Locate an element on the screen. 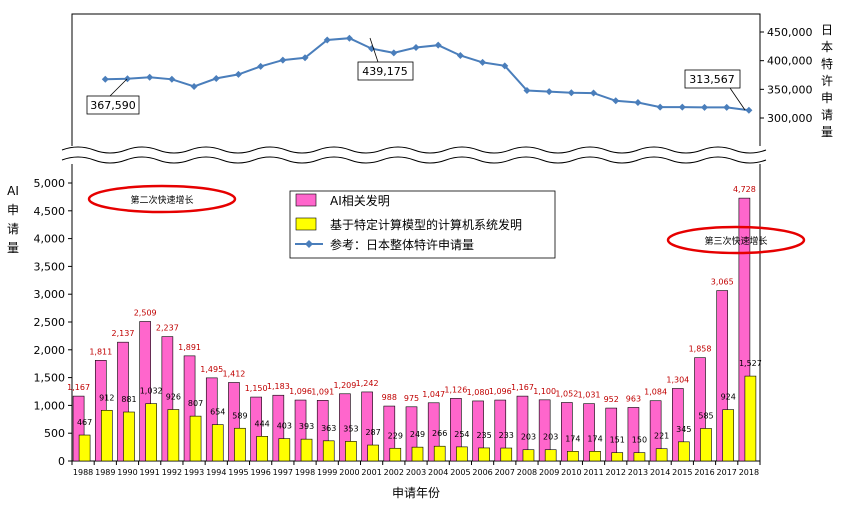 Image resolution: width=848 pixels, height=505 pixels. bar-model-2005 is located at coordinates (462, 454).